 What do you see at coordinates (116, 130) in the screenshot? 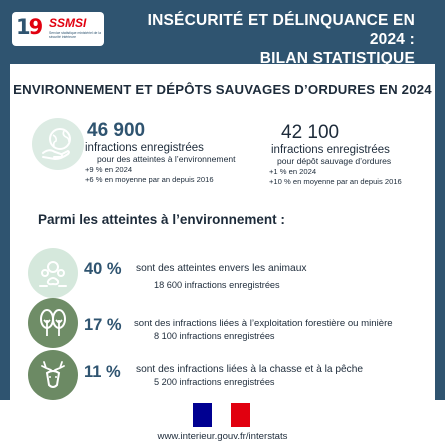
I see `stat-value: 46 900` at bounding box center [116, 130].